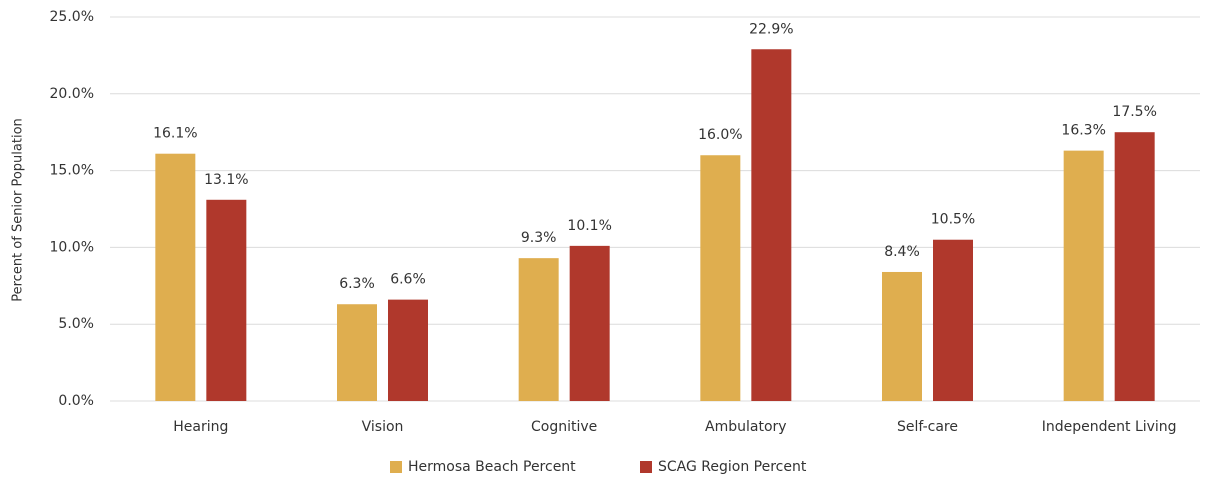  Describe the element at coordinates (927, 427) in the screenshot. I see `x-tick-label: Self-care` at that location.